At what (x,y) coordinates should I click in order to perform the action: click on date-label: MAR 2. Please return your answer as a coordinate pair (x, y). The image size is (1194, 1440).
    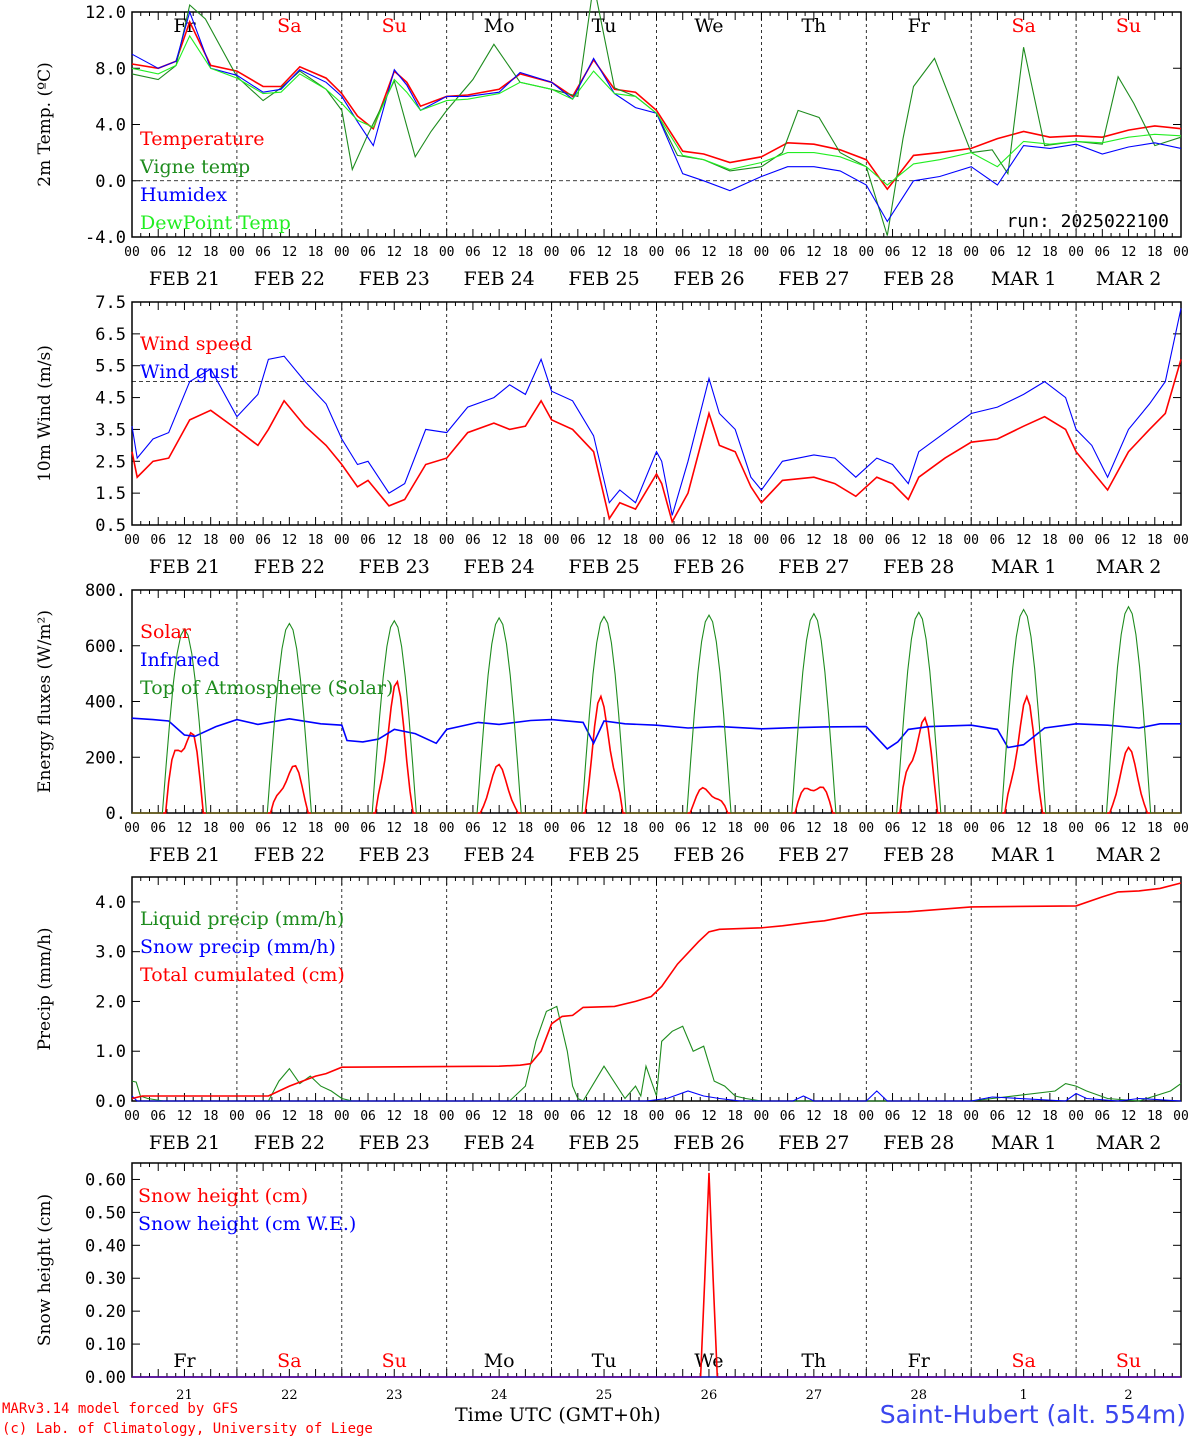
    Looking at the image, I should click on (1129, 855).